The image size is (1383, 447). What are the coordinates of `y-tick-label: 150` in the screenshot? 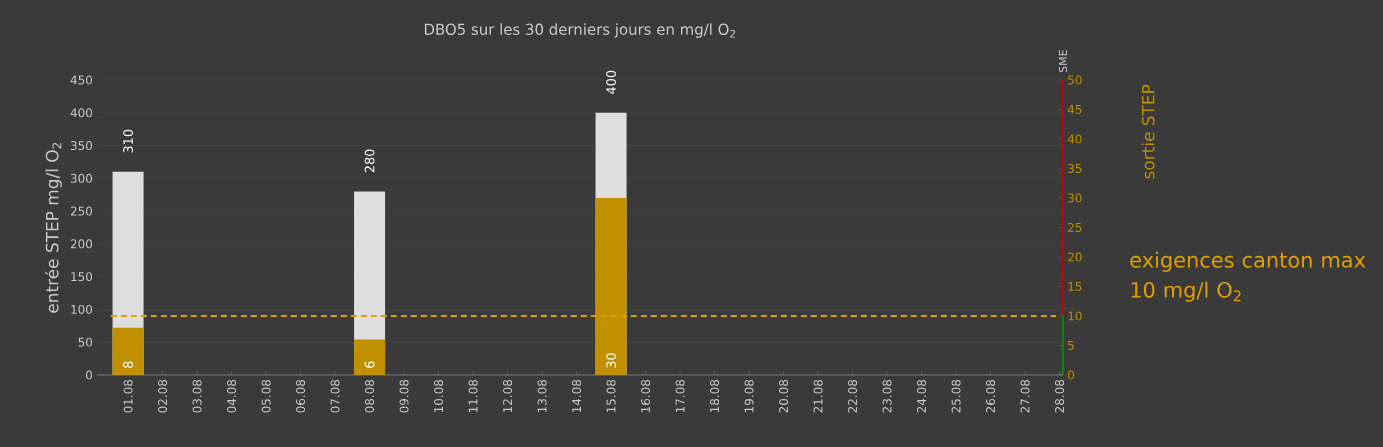 It's located at (82, 277).